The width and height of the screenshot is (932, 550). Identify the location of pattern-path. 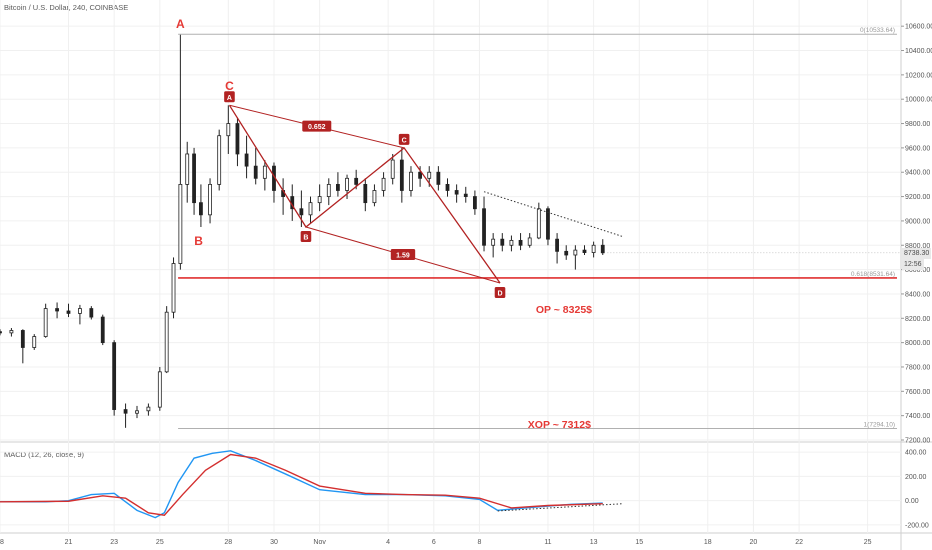
(364, 194).